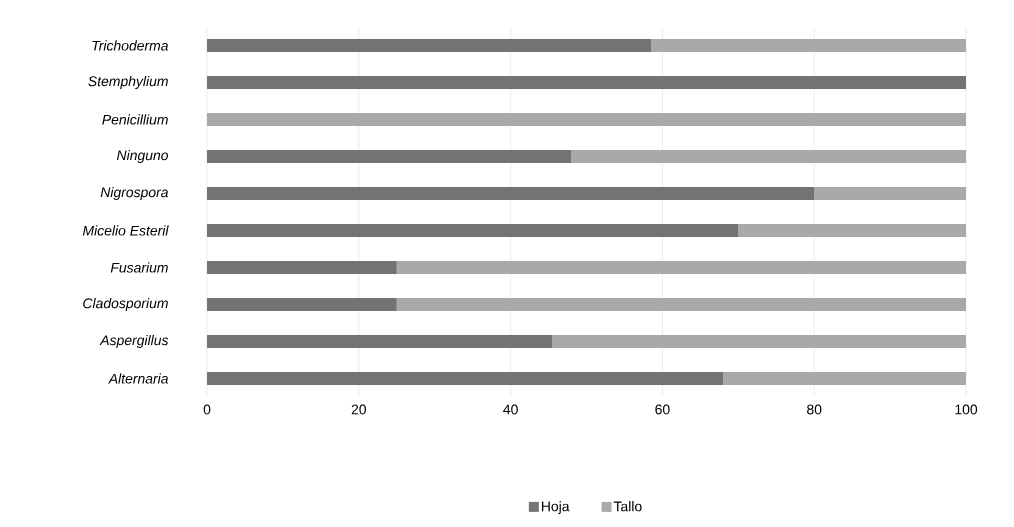 This screenshot has height=527, width=1014. Describe the element at coordinates (125, 304) in the screenshot. I see `y-tick-label: Cladosporium` at that location.